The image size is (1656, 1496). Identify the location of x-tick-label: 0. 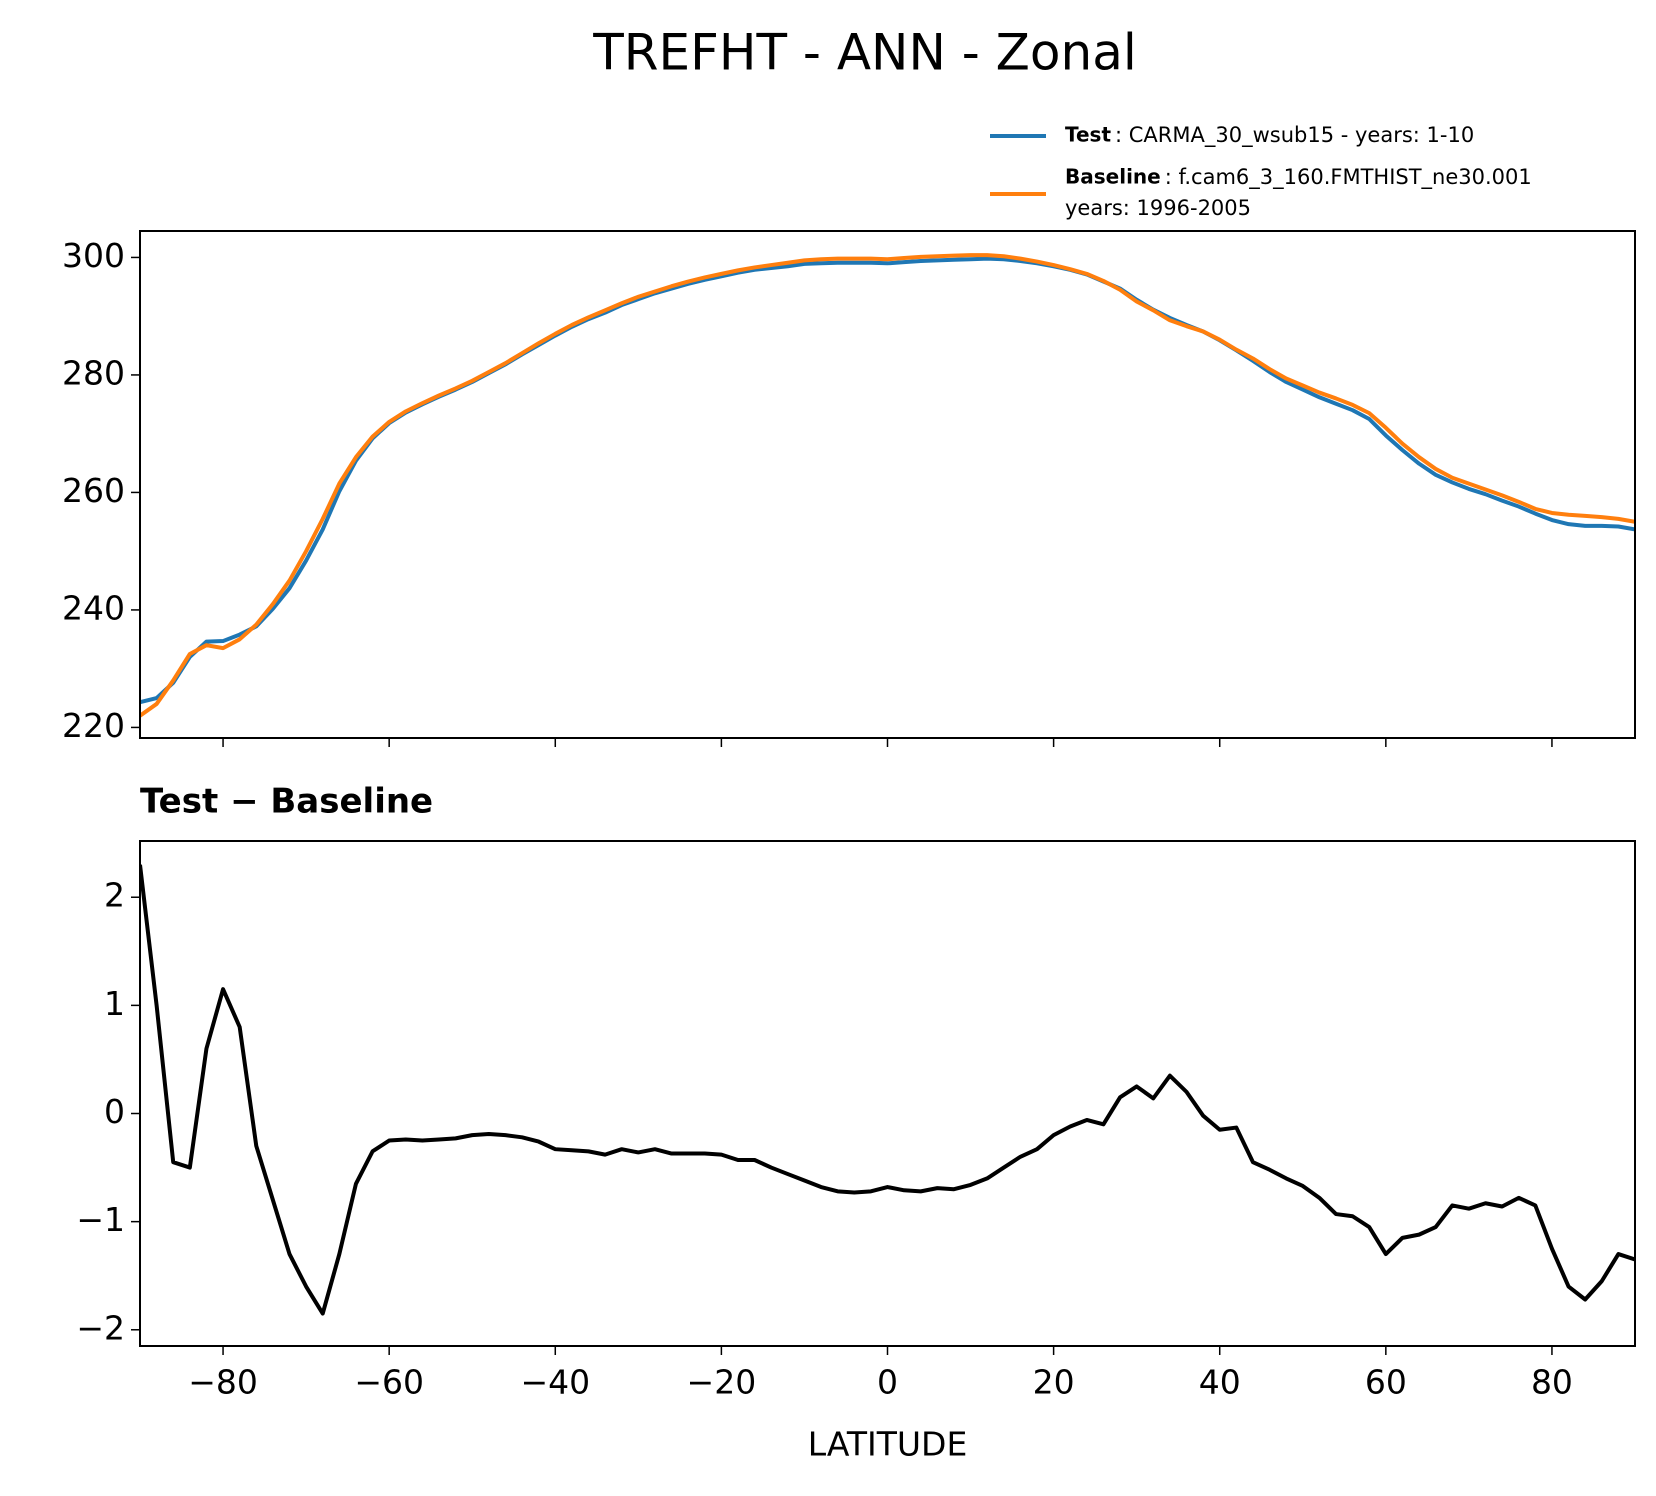
(887, 1382).